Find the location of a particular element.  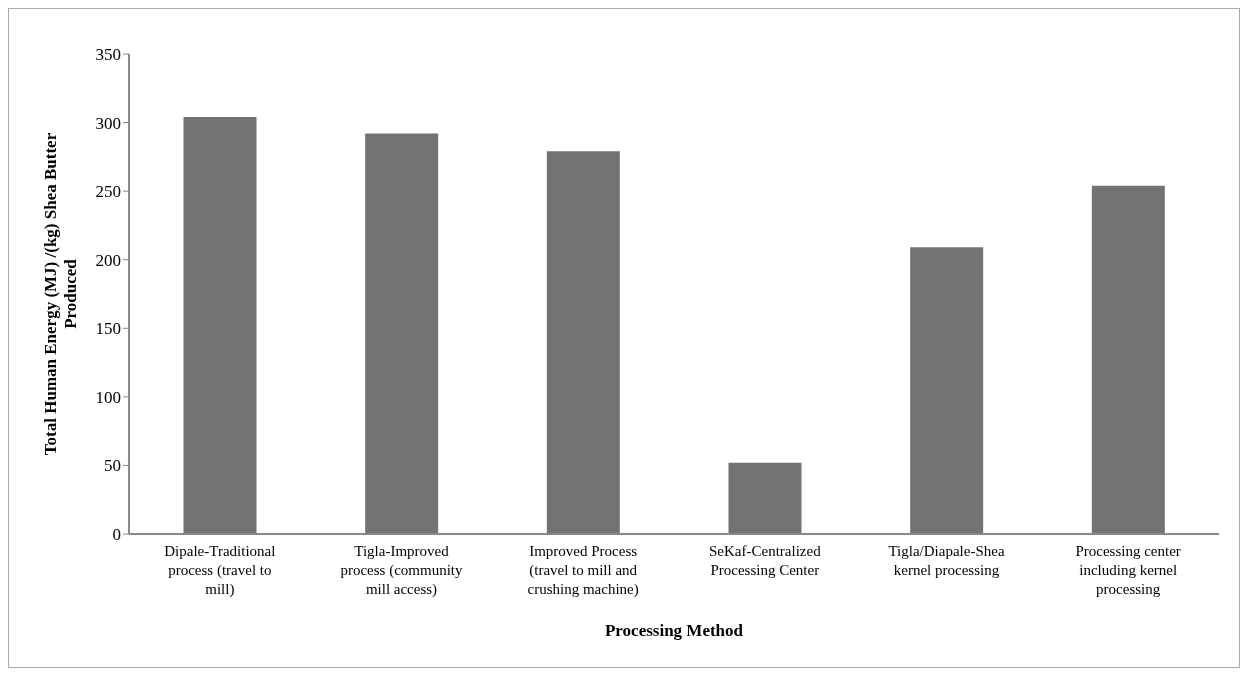

x-tick-label: Improved Process (travel to mill and crushing machine) is located at coordinates (583, 570).